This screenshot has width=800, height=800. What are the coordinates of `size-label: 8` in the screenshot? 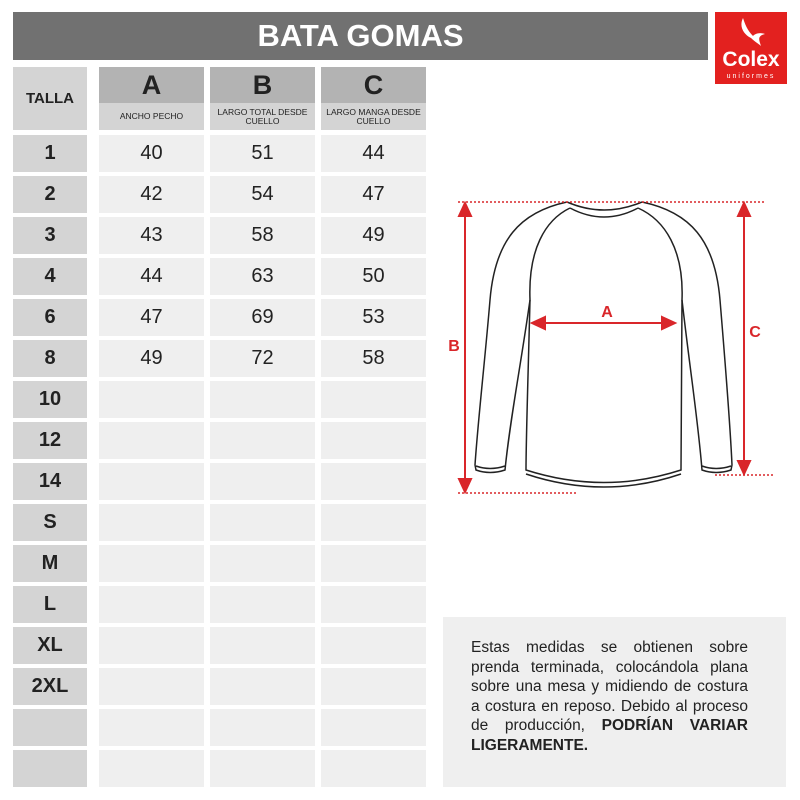 It's located at (50, 358).